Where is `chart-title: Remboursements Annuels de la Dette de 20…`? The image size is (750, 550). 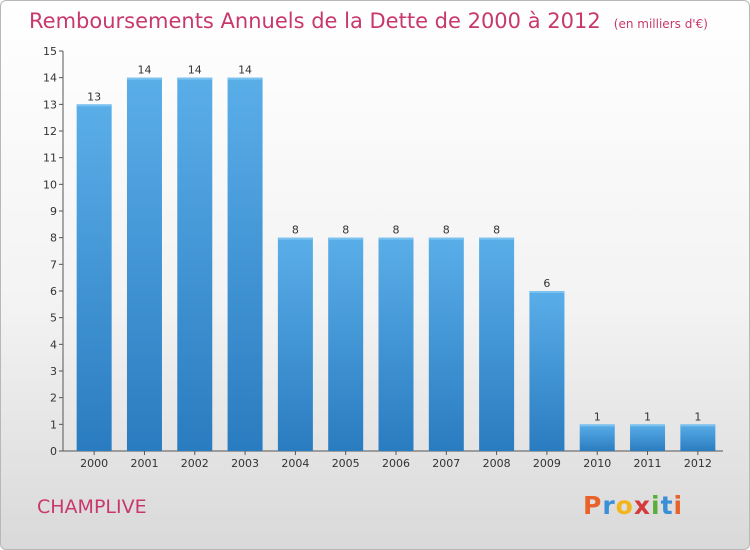
chart-title: Remboursements Annuels de la Dette de 20… is located at coordinates (368, 21).